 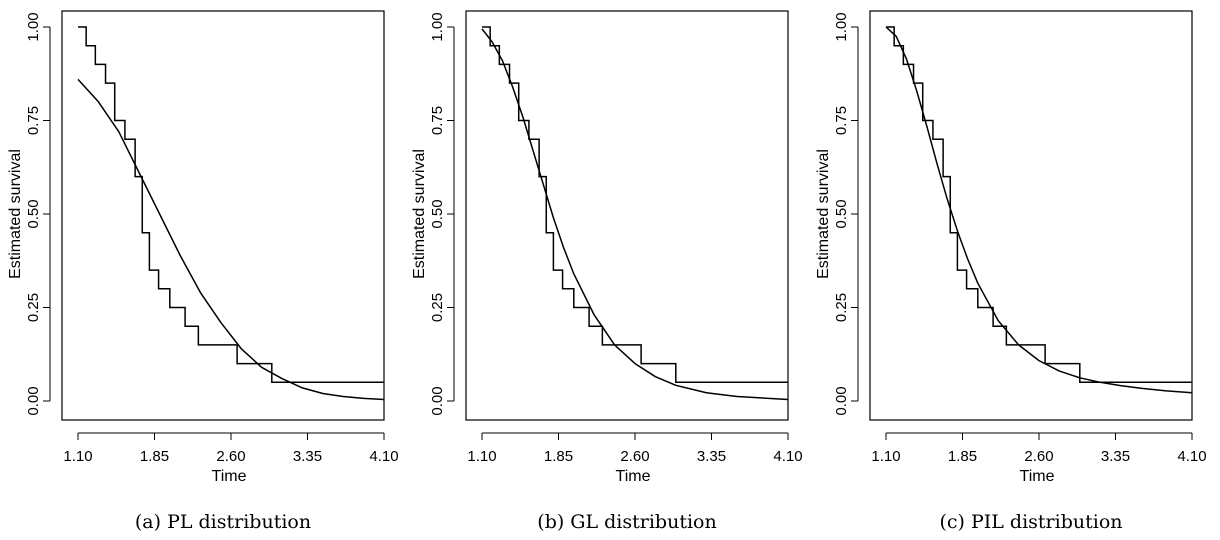 I want to click on panel-caption: (c) PIL distribution, so click(x=1030, y=522).